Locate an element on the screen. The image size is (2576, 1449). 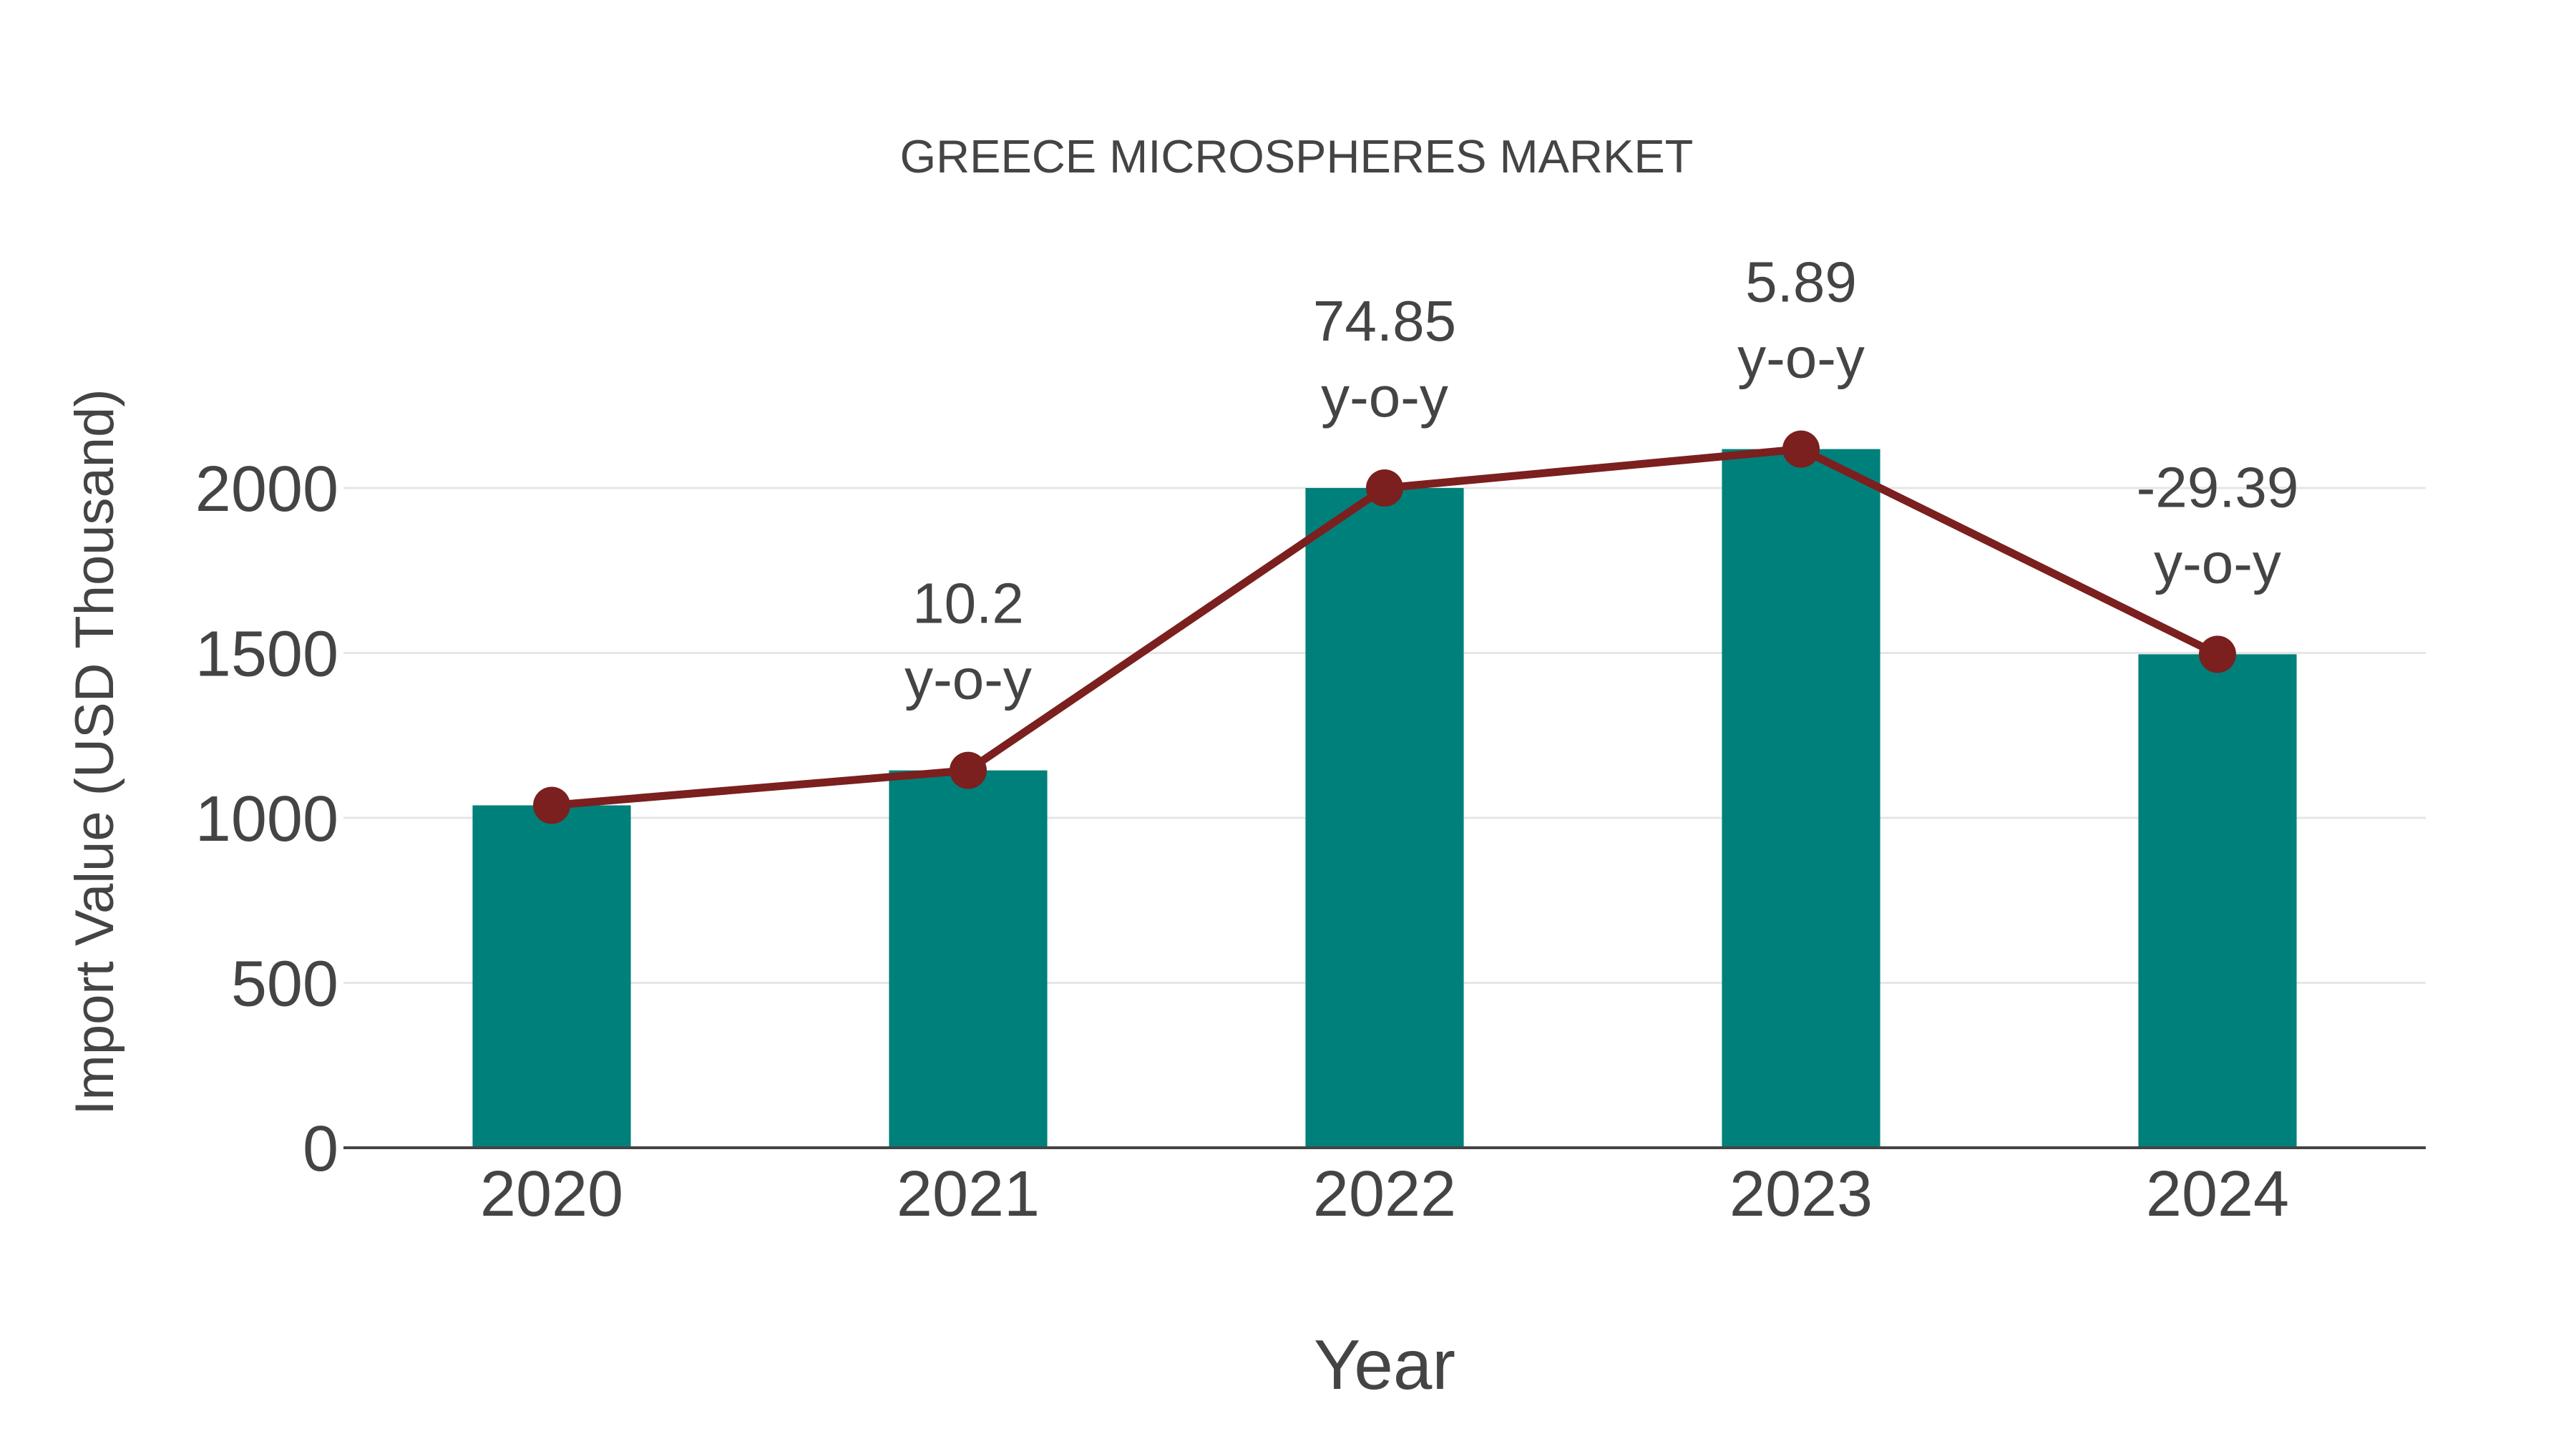
x-tick-label: 2023 is located at coordinates (1801, 1194).